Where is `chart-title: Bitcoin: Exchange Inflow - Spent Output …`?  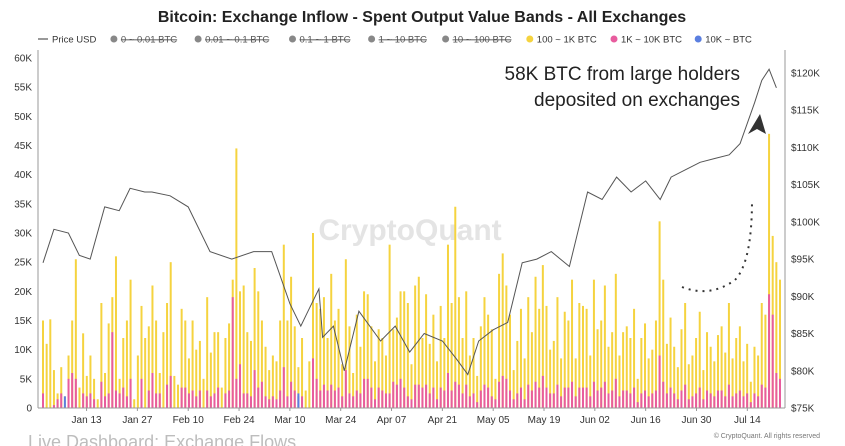
chart-title: Bitcoin: Exchange Inflow - Spent Output … is located at coordinates (422, 17).